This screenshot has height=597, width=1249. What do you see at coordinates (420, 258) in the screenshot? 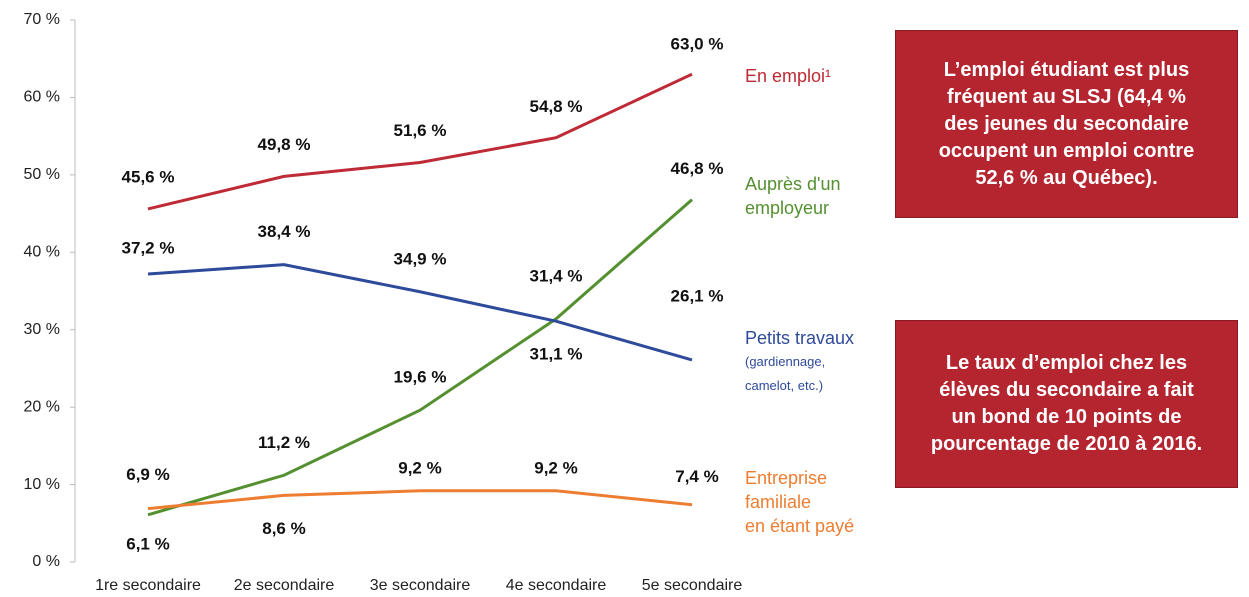
I see `data-label: 34,9 %` at bounding box center [420, 258].